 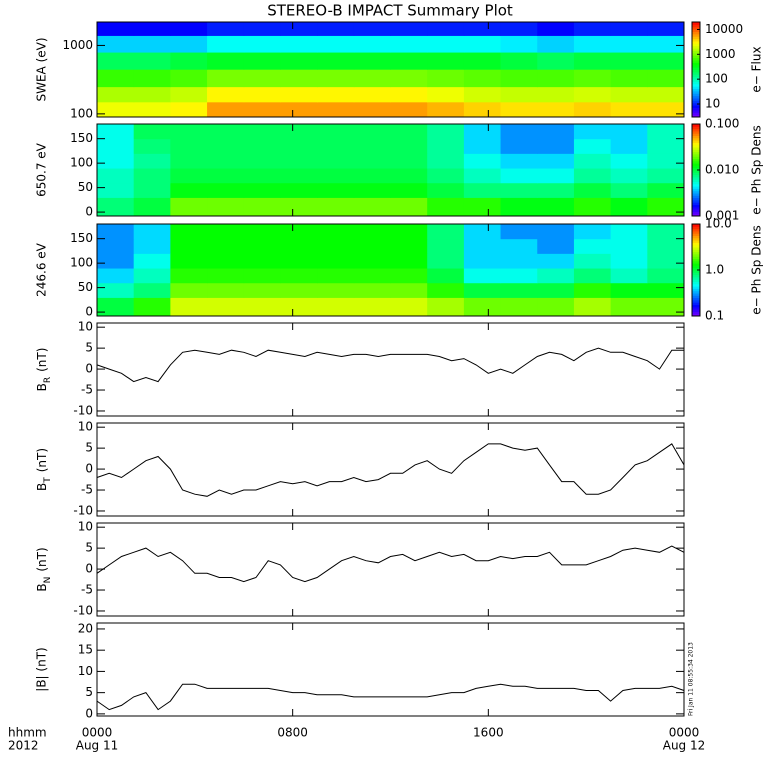 What do you see at coordinates (85, 287) in the screenshot?
I see `y-tick-label: 50` at bounding box center [85, 287].